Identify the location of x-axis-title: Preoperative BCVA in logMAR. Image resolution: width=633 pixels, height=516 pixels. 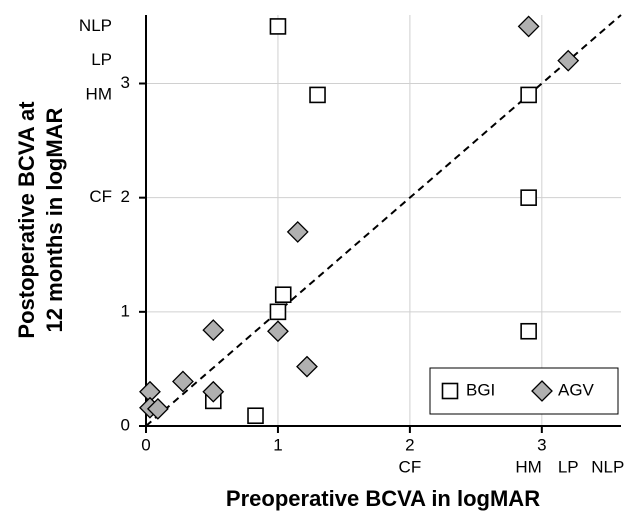
(383, 498).